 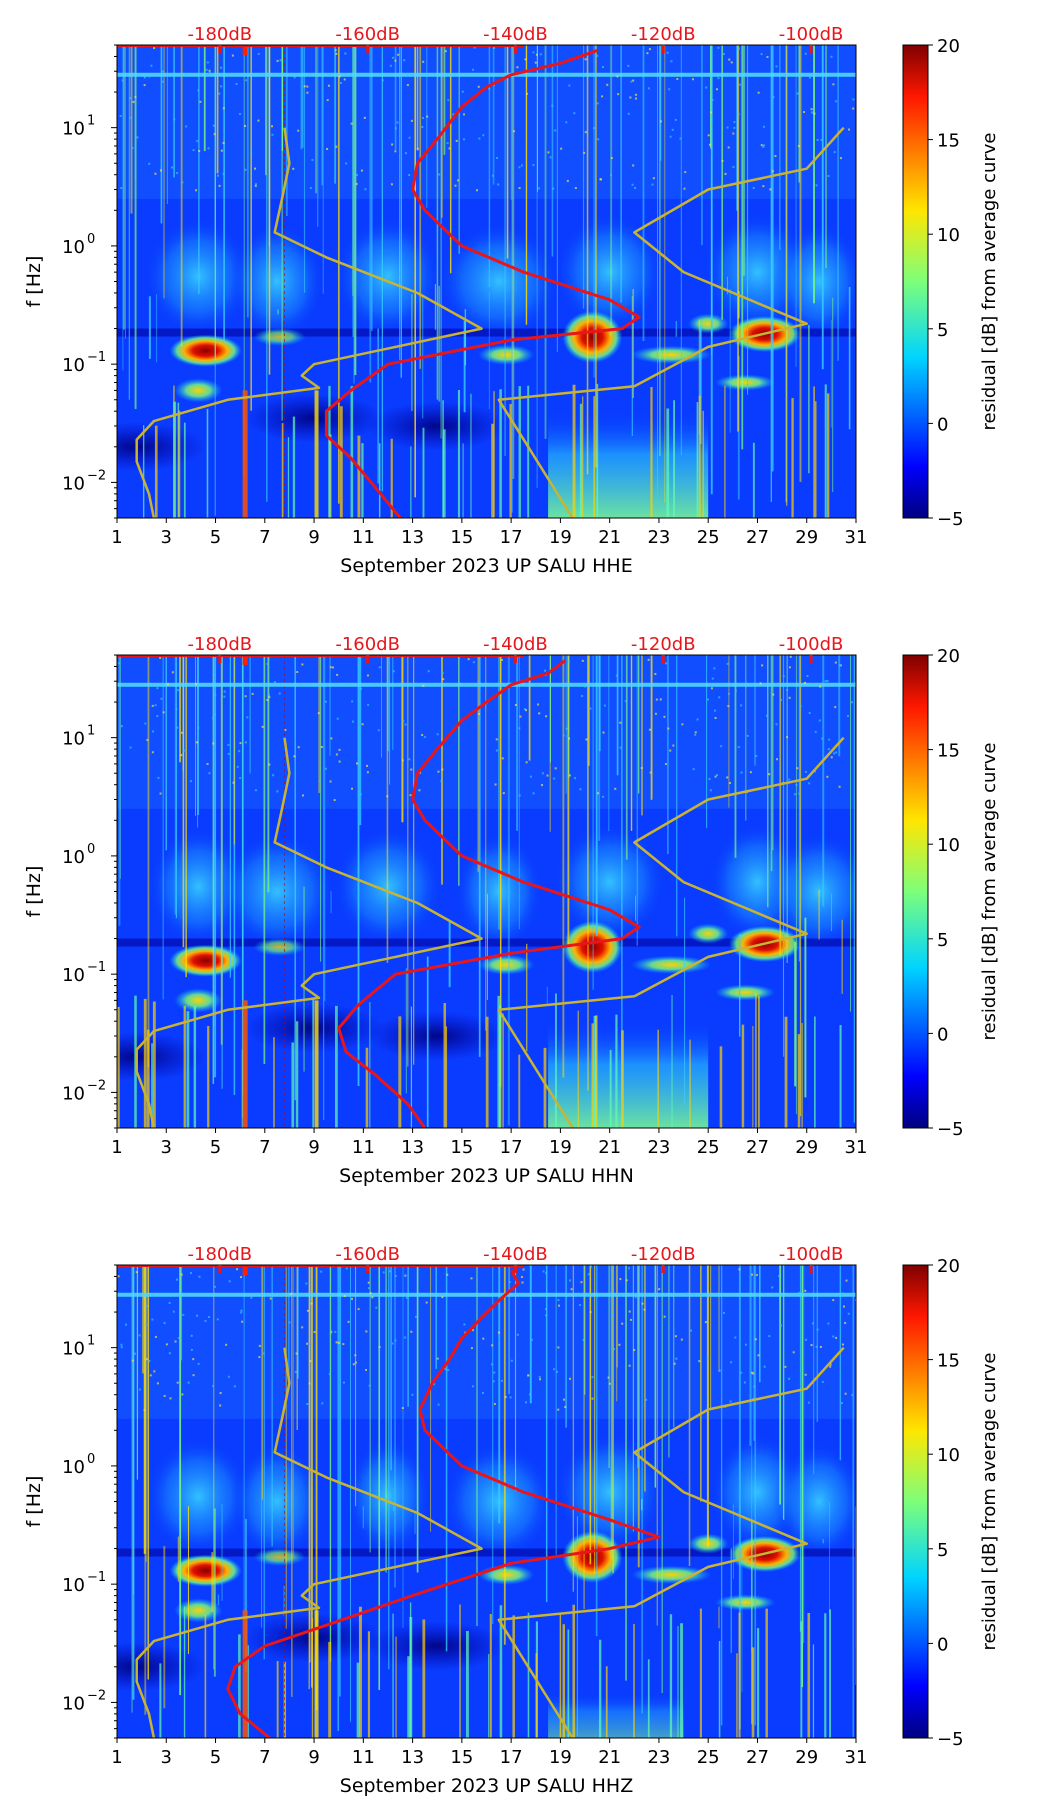 I want to click on x-tick-label: 5, so click(x=215, y=1147).